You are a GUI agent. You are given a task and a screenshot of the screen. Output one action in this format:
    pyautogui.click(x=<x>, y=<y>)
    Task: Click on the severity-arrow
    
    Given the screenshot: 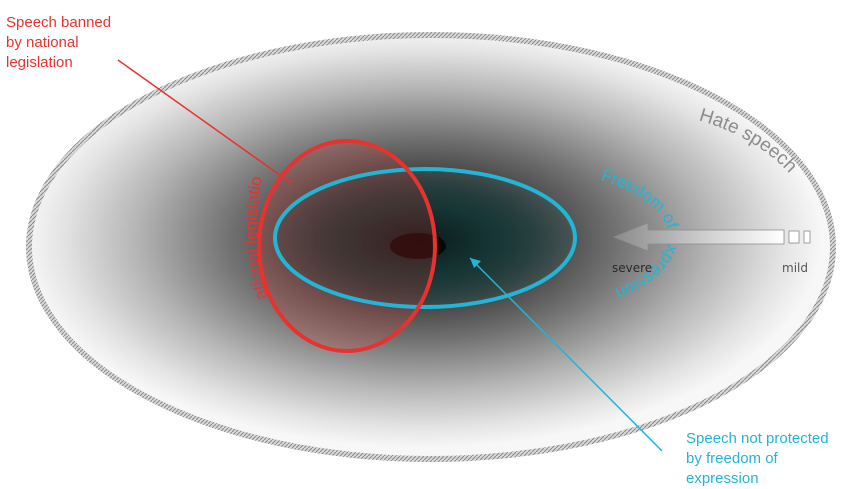 What is the action you would take?
    pyautogui.click(x=711, y=237)
    